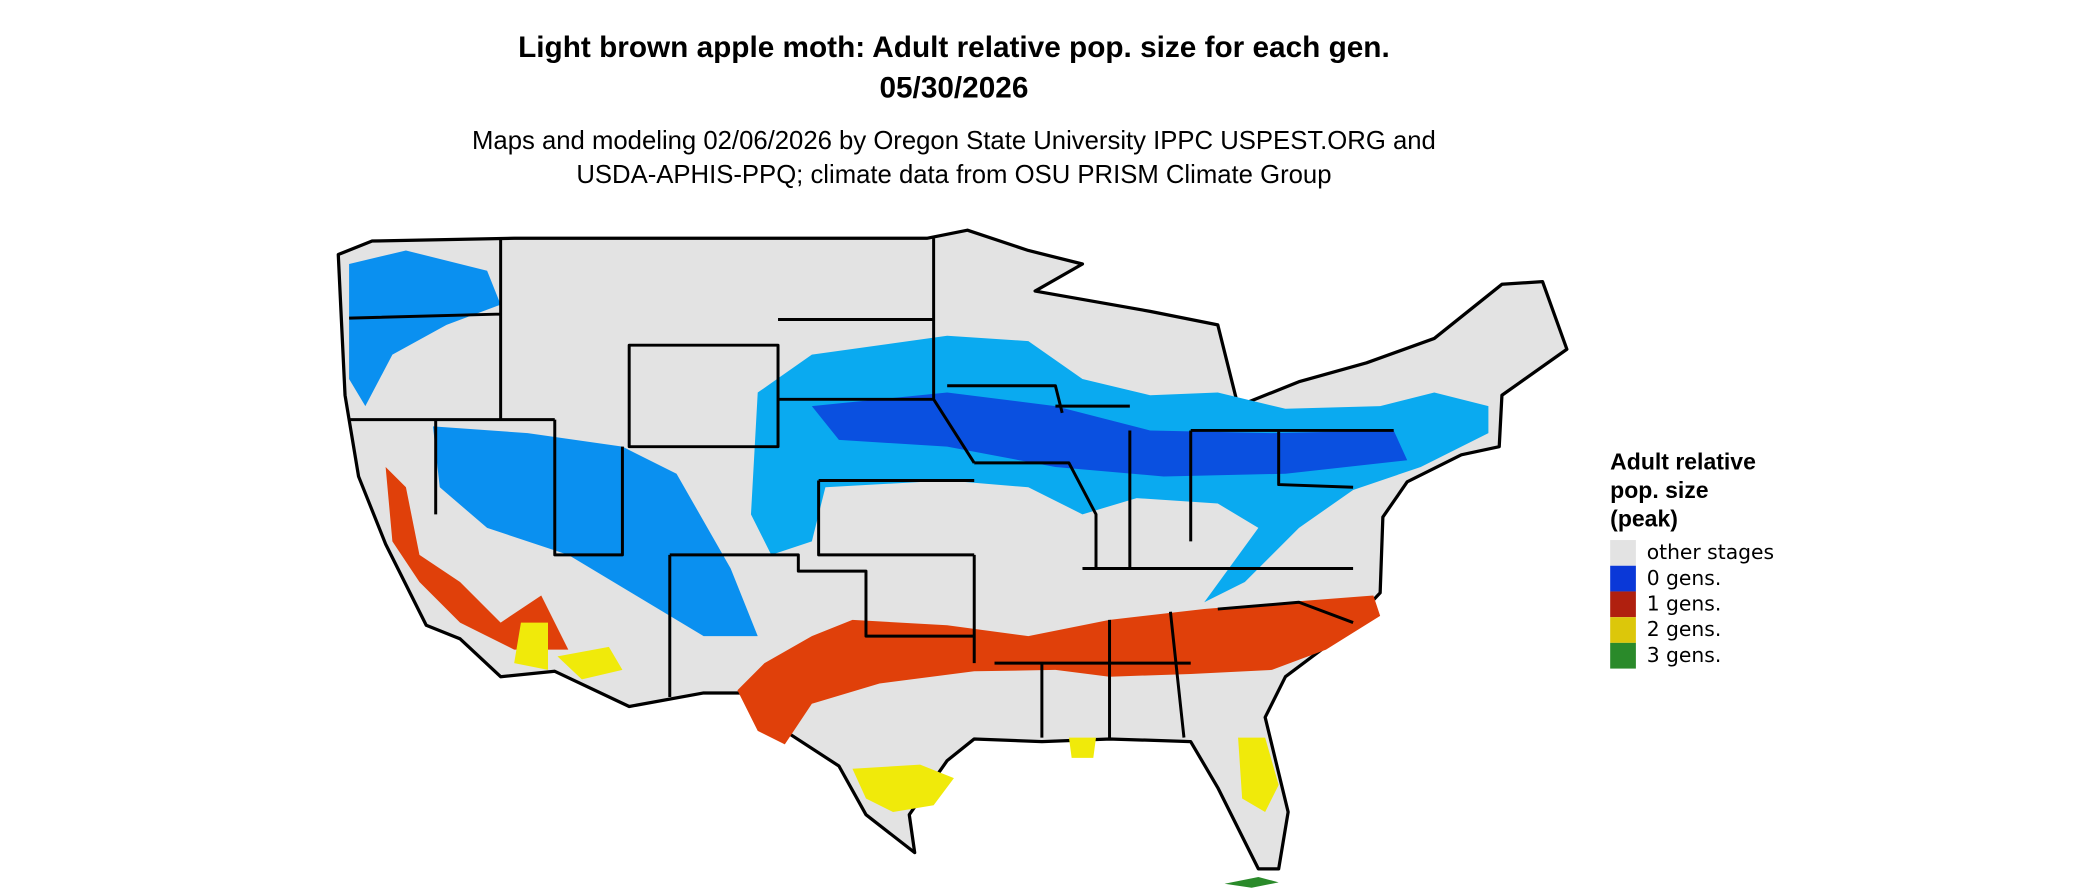  What do you see at coordinates (1644, 519) in the screenshot?
I see `legend-title: (peak)` at bounding box center [1644, 519].